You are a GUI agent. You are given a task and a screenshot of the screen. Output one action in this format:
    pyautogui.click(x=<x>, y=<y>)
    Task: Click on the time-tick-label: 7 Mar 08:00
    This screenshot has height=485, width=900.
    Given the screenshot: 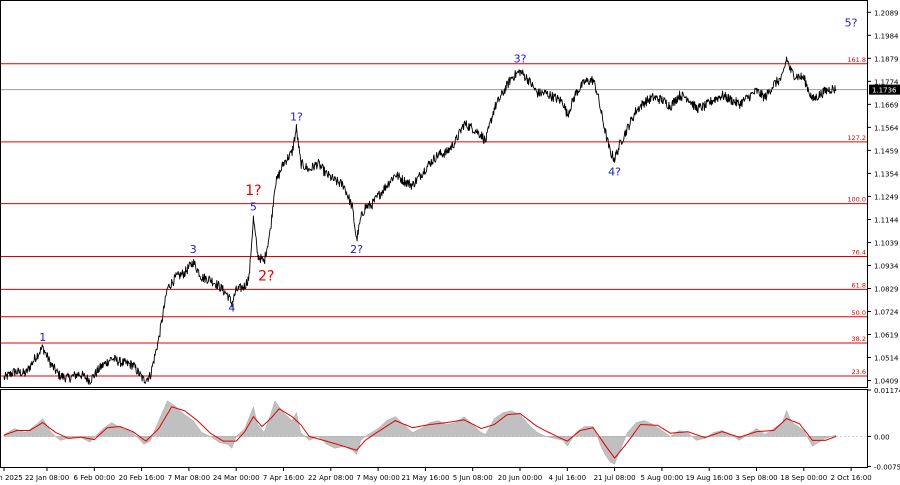 What is the action you would take?
    pyautogui.click(x=189, y=478)
    